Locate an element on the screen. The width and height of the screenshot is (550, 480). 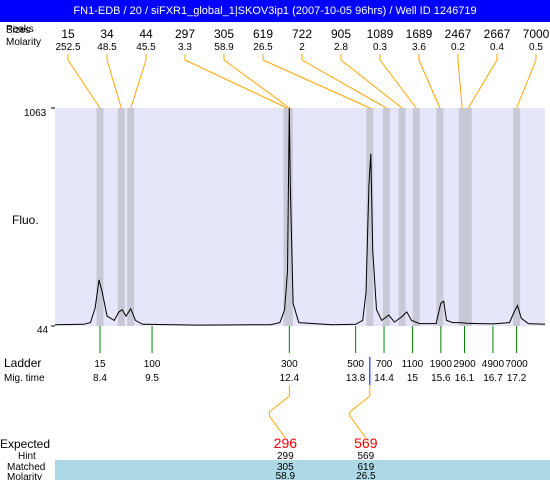
peak-size-label: 305 is located at coordinates (224, 34).